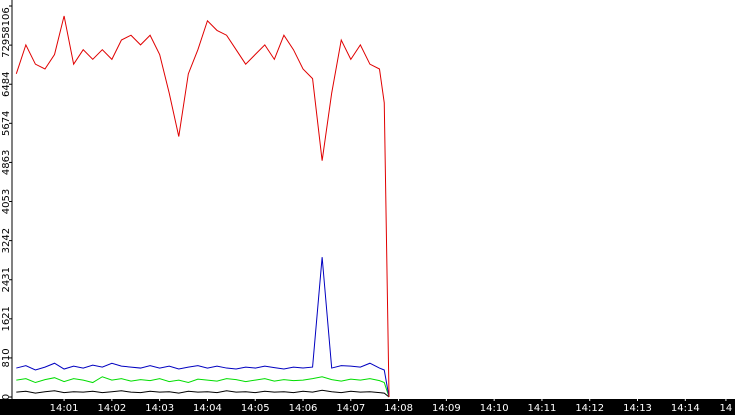 Image resolution: width=735 pixels, height=415 pixels. Describe the element at coordinates (367, 407) in the screenshot. I see `x-axis-band` at that location.